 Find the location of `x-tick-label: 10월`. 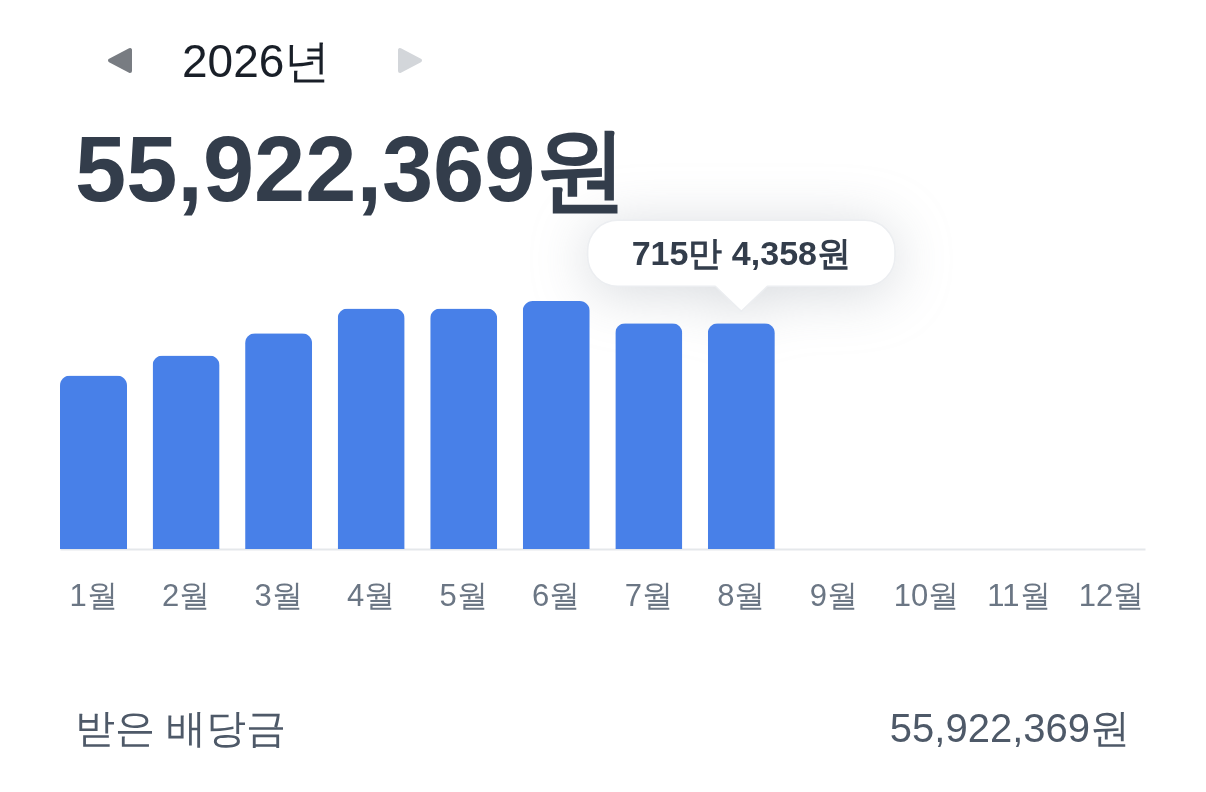

x-tick-label: 10월 is located at coordinates (926, 595).